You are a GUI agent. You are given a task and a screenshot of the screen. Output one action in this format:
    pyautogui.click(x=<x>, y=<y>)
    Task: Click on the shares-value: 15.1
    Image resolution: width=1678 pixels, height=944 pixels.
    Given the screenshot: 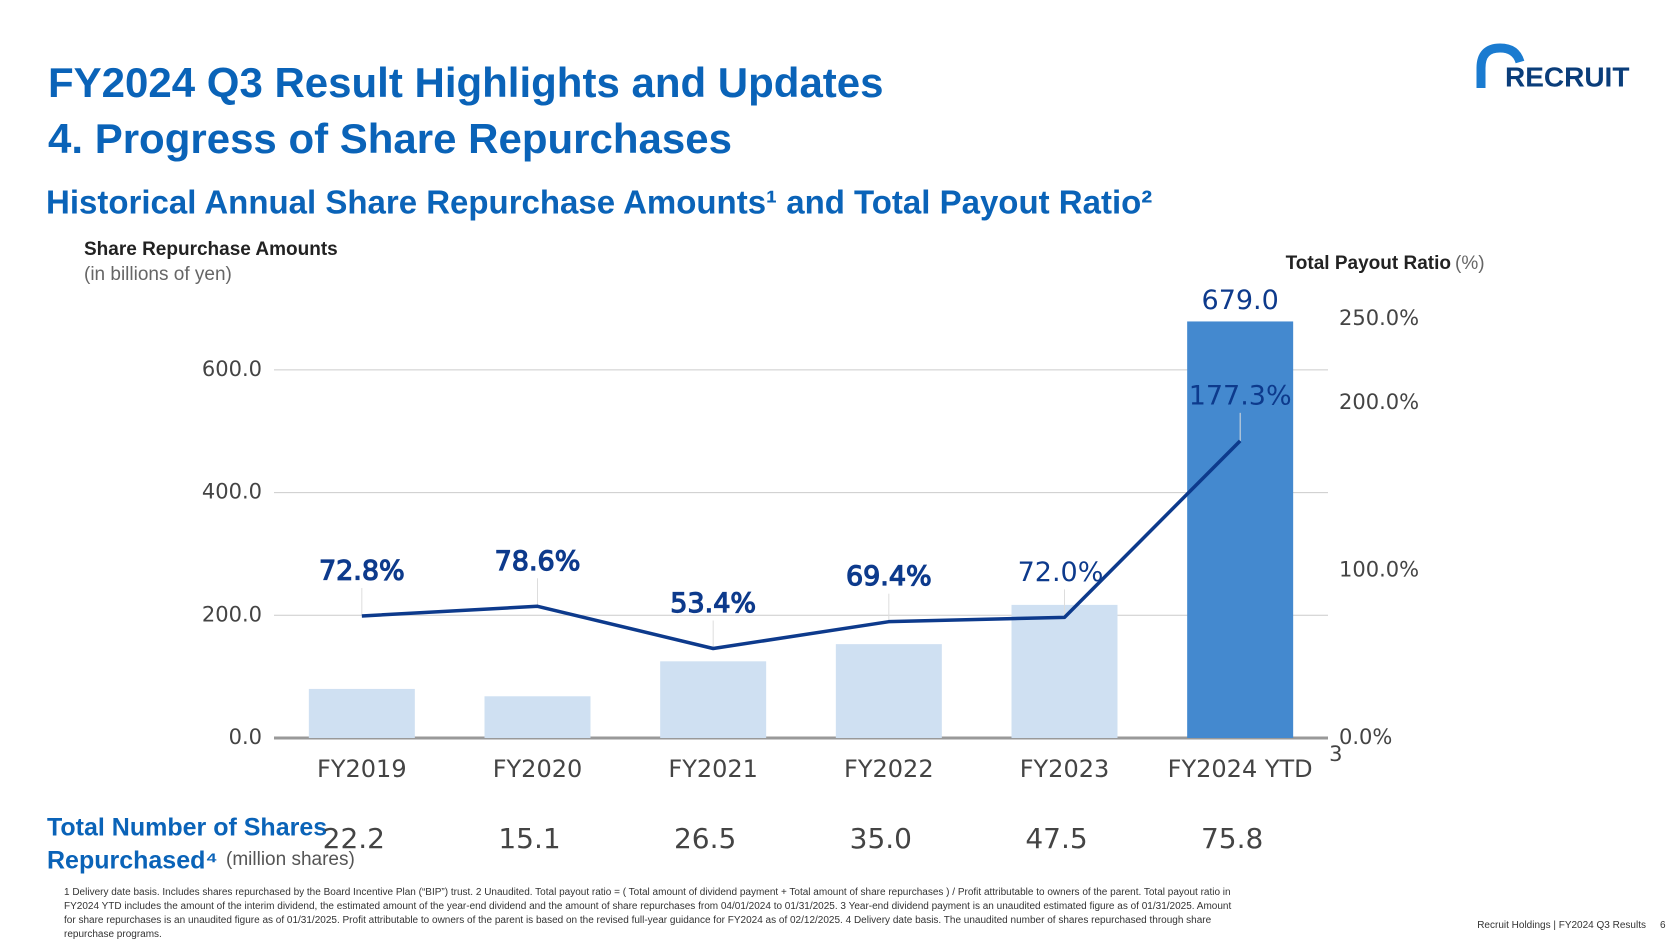 What is the action you would take?
    pyautogui.click(x=529, y=838)
    